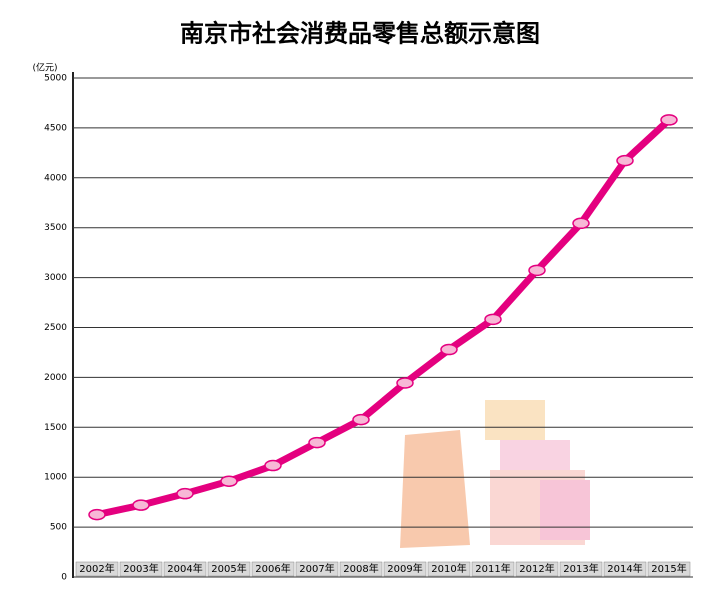 This screenshot has width=719, height=608. I want to click on x-tick-label: 2014年, so click(624, 568).